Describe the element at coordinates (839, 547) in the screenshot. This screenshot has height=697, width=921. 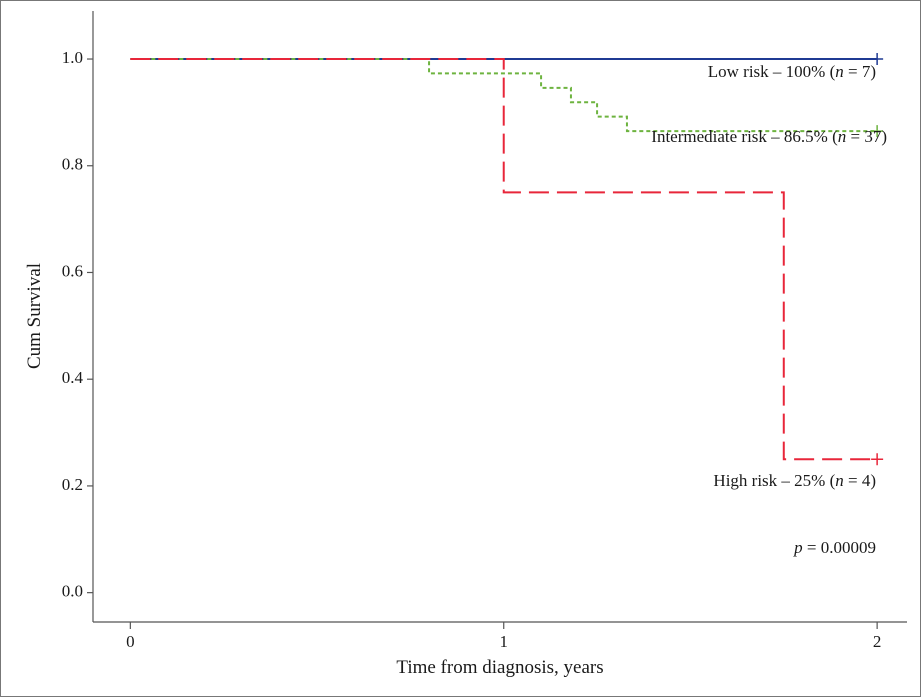
I see `p-value-text: = 0.00009` at that location.